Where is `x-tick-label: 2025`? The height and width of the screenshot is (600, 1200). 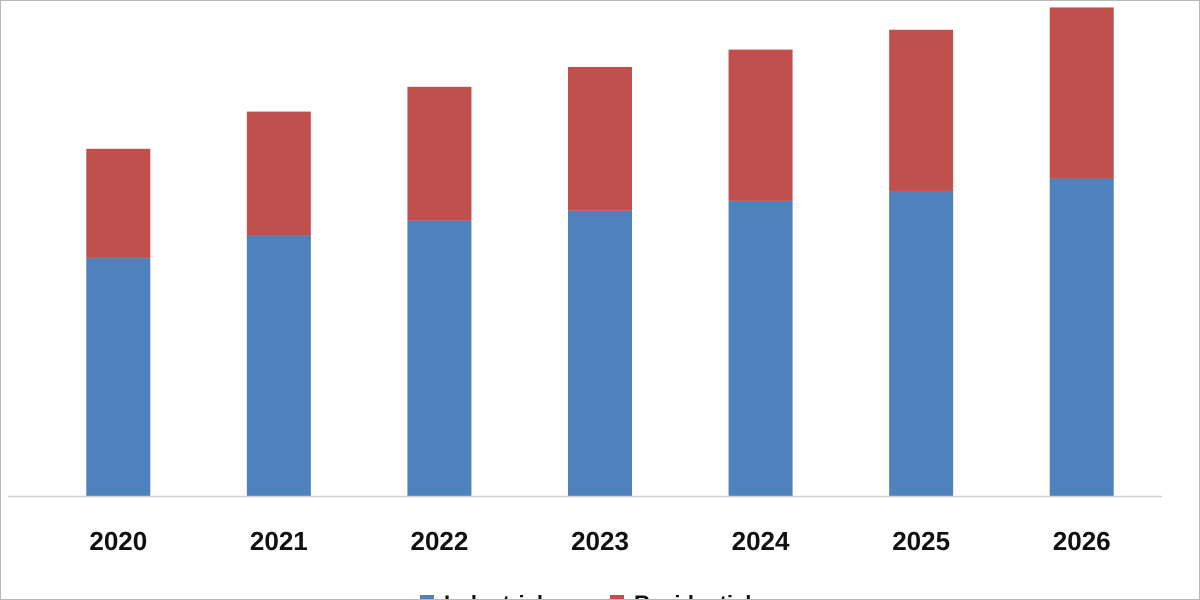
x-tick-label: 2025 is located at coordinates (921, 541).